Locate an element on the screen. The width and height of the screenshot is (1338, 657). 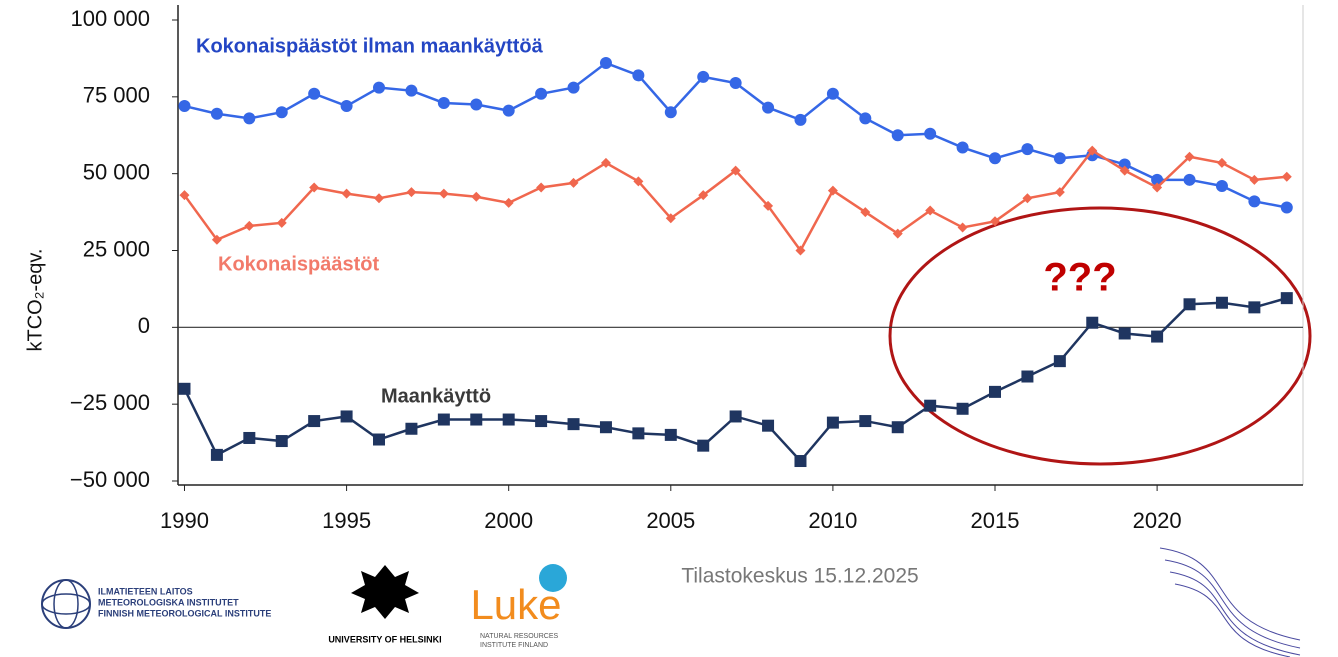
uh-logo: UNIVERSITY OF HELSINKI is located at coordinates (385, 604).